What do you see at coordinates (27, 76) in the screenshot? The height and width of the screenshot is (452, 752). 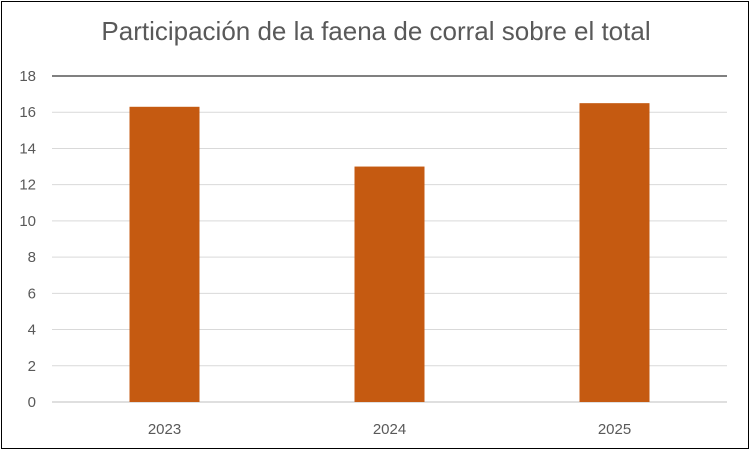 I see `y-tick-label: 18` at bounding box center [27, 76].